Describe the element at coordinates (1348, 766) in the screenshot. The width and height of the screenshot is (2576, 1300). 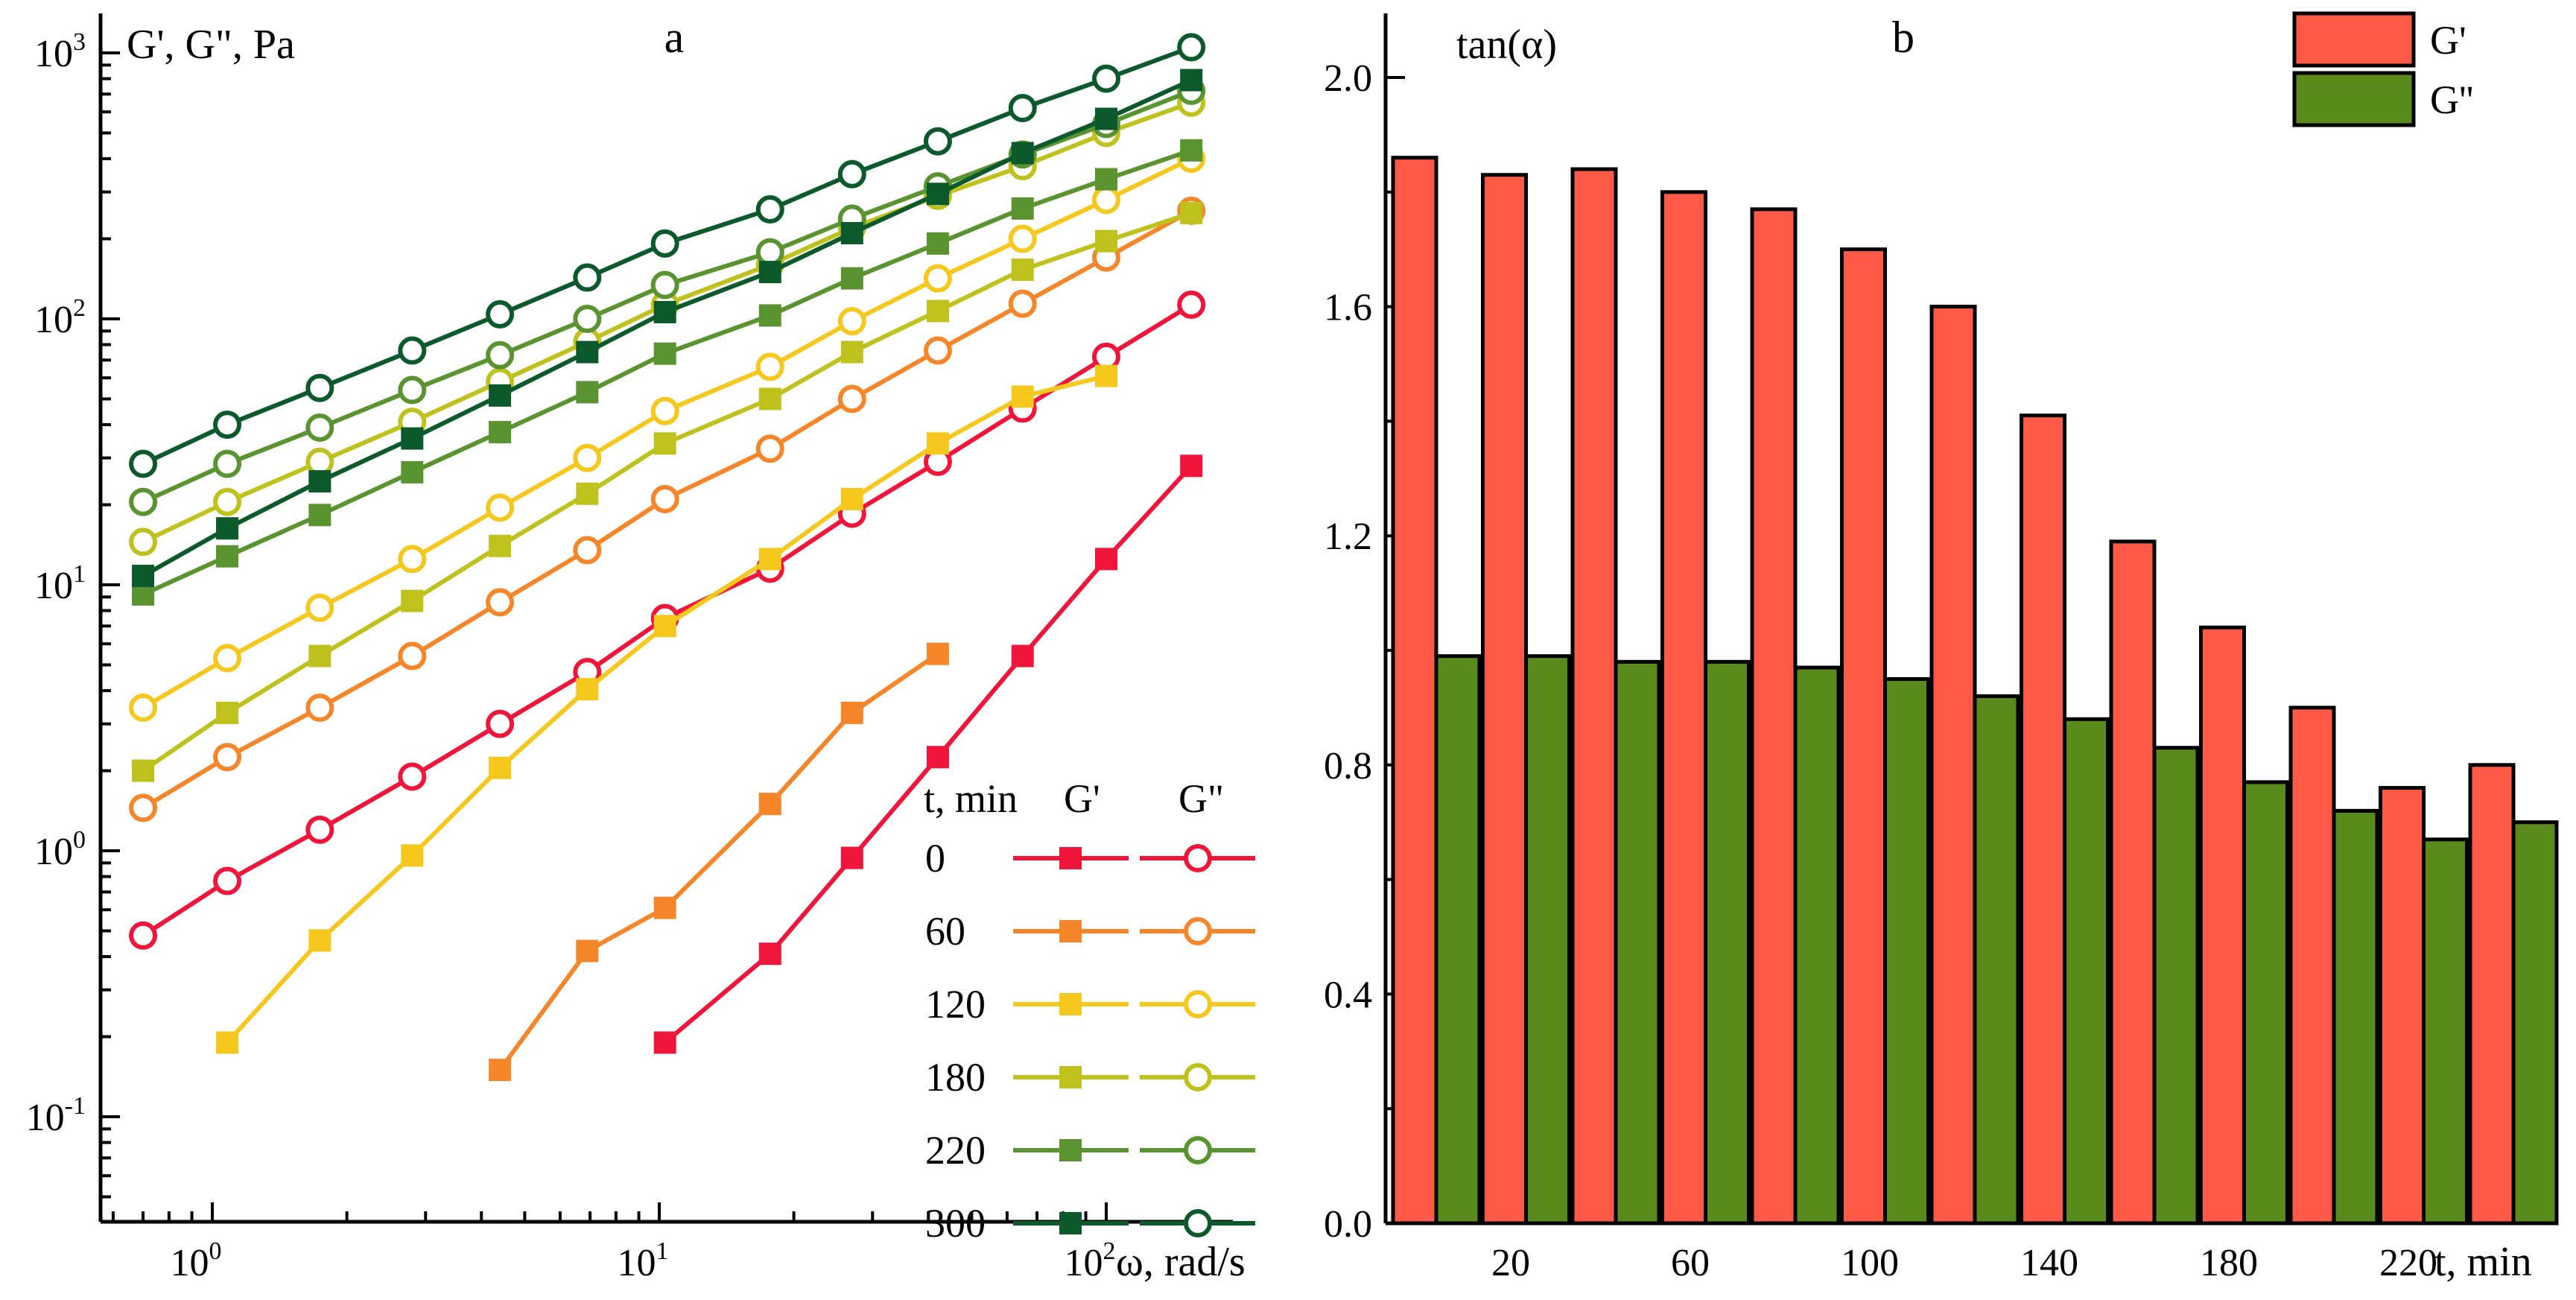
I see `panel-b-y-tick-label: 0.8` at that location.